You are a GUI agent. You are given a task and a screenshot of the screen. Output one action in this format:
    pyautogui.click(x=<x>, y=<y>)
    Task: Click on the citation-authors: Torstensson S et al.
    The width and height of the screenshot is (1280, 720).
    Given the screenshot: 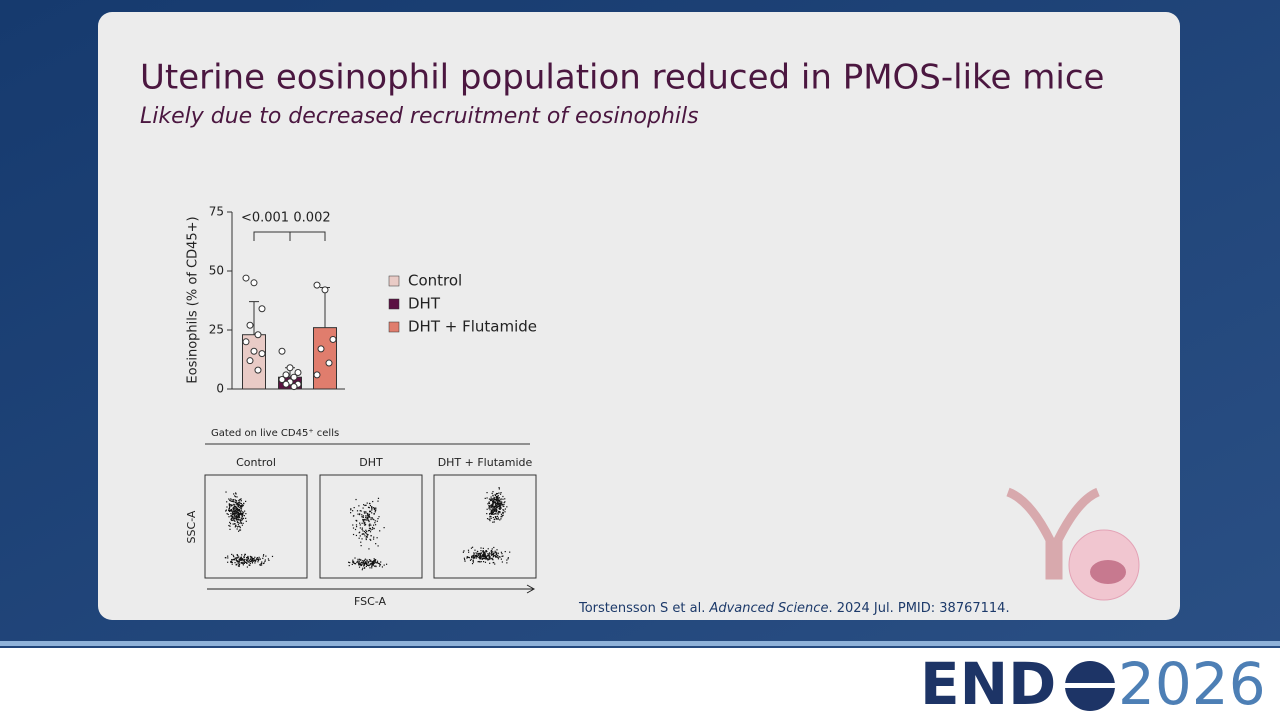 What is the action you would take?
    pyautogui.click(x=643, y=608)
    